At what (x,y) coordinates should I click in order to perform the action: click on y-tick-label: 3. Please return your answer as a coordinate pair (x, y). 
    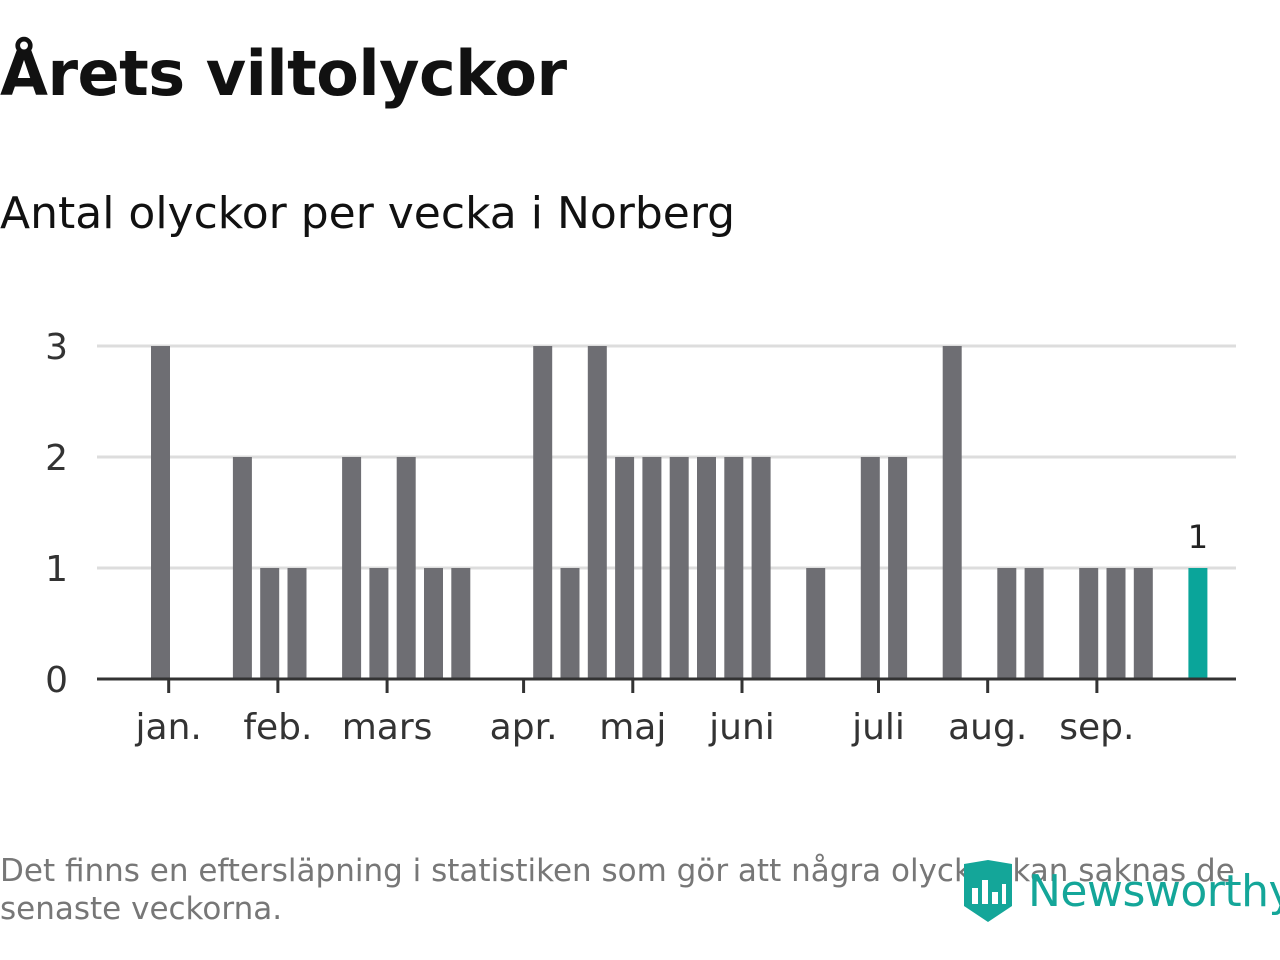
    Looking at the image, I should click on (56, 347).